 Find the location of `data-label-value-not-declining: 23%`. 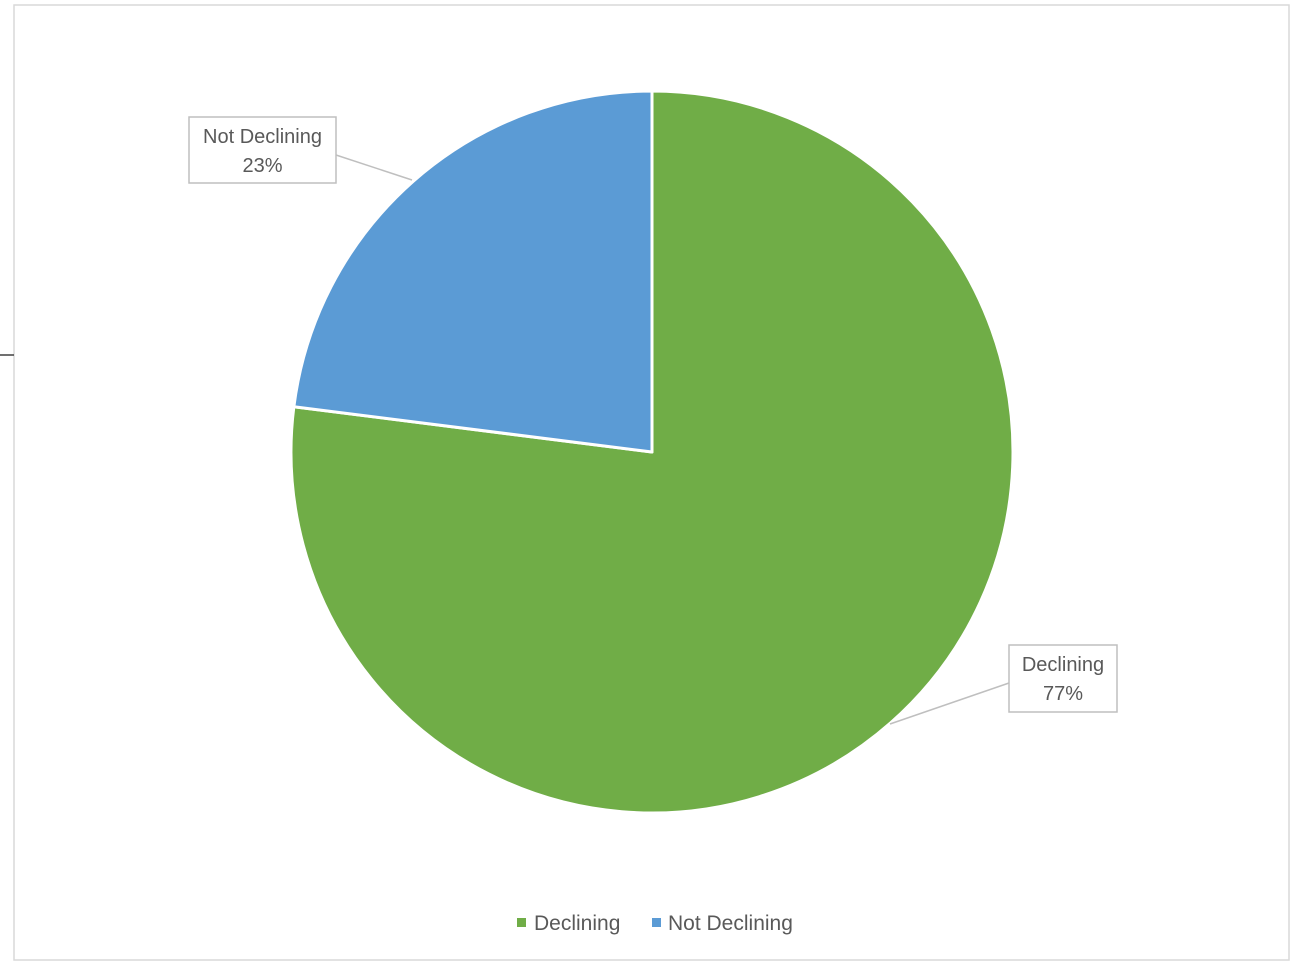

data-label-value-not-declining: 23% is located at coordinates (262, 166).